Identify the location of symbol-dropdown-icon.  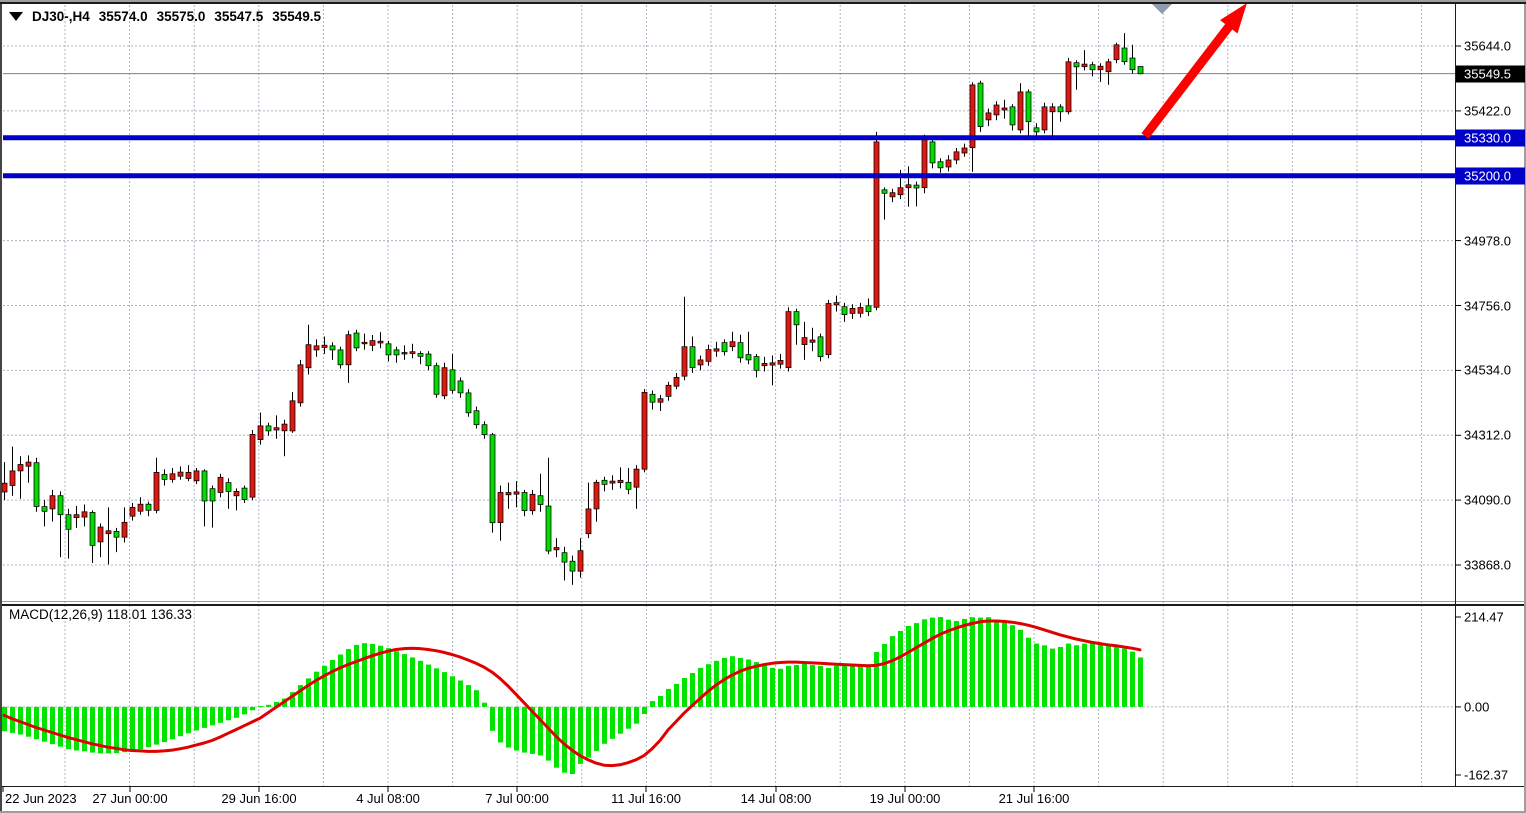
(16, 16).